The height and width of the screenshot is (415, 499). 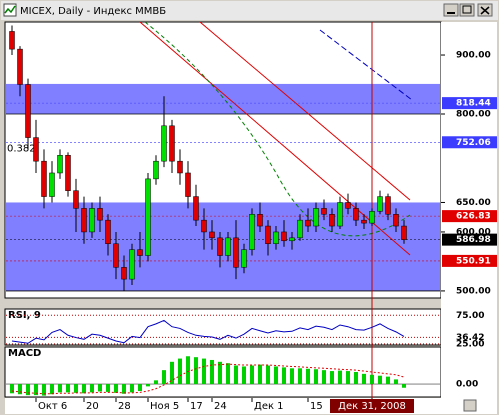 What do you see at coordinates (196, 406) in the screenshot?
I see `x-tick-label: 17` at bounding box center [196, 406].